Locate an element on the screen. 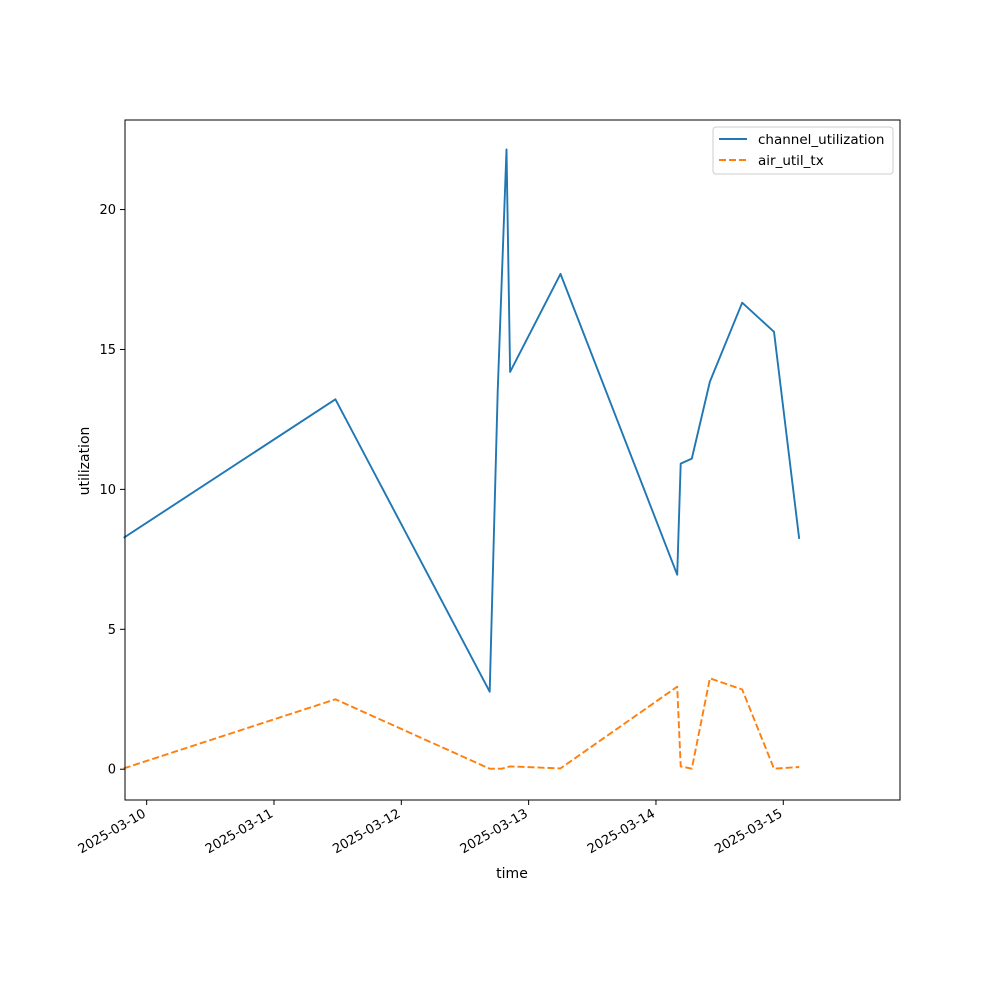 This screenshot has width=1000, height=1000. legend: channel_utilization air_util_tx is located at coordinates (803, 150).